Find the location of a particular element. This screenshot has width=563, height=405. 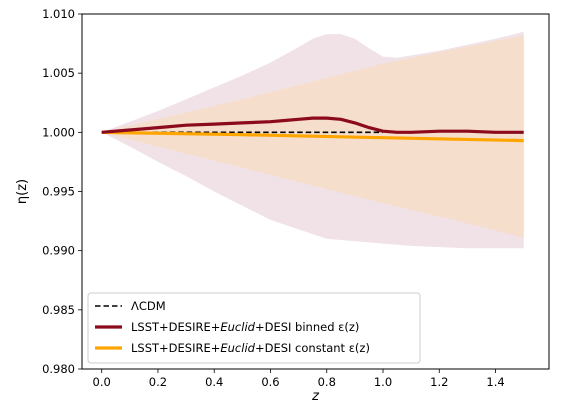

legend-label-1: LSST+DESIRE+Euclid+DESI binned ε(z) is located at coordinates (245, 327).